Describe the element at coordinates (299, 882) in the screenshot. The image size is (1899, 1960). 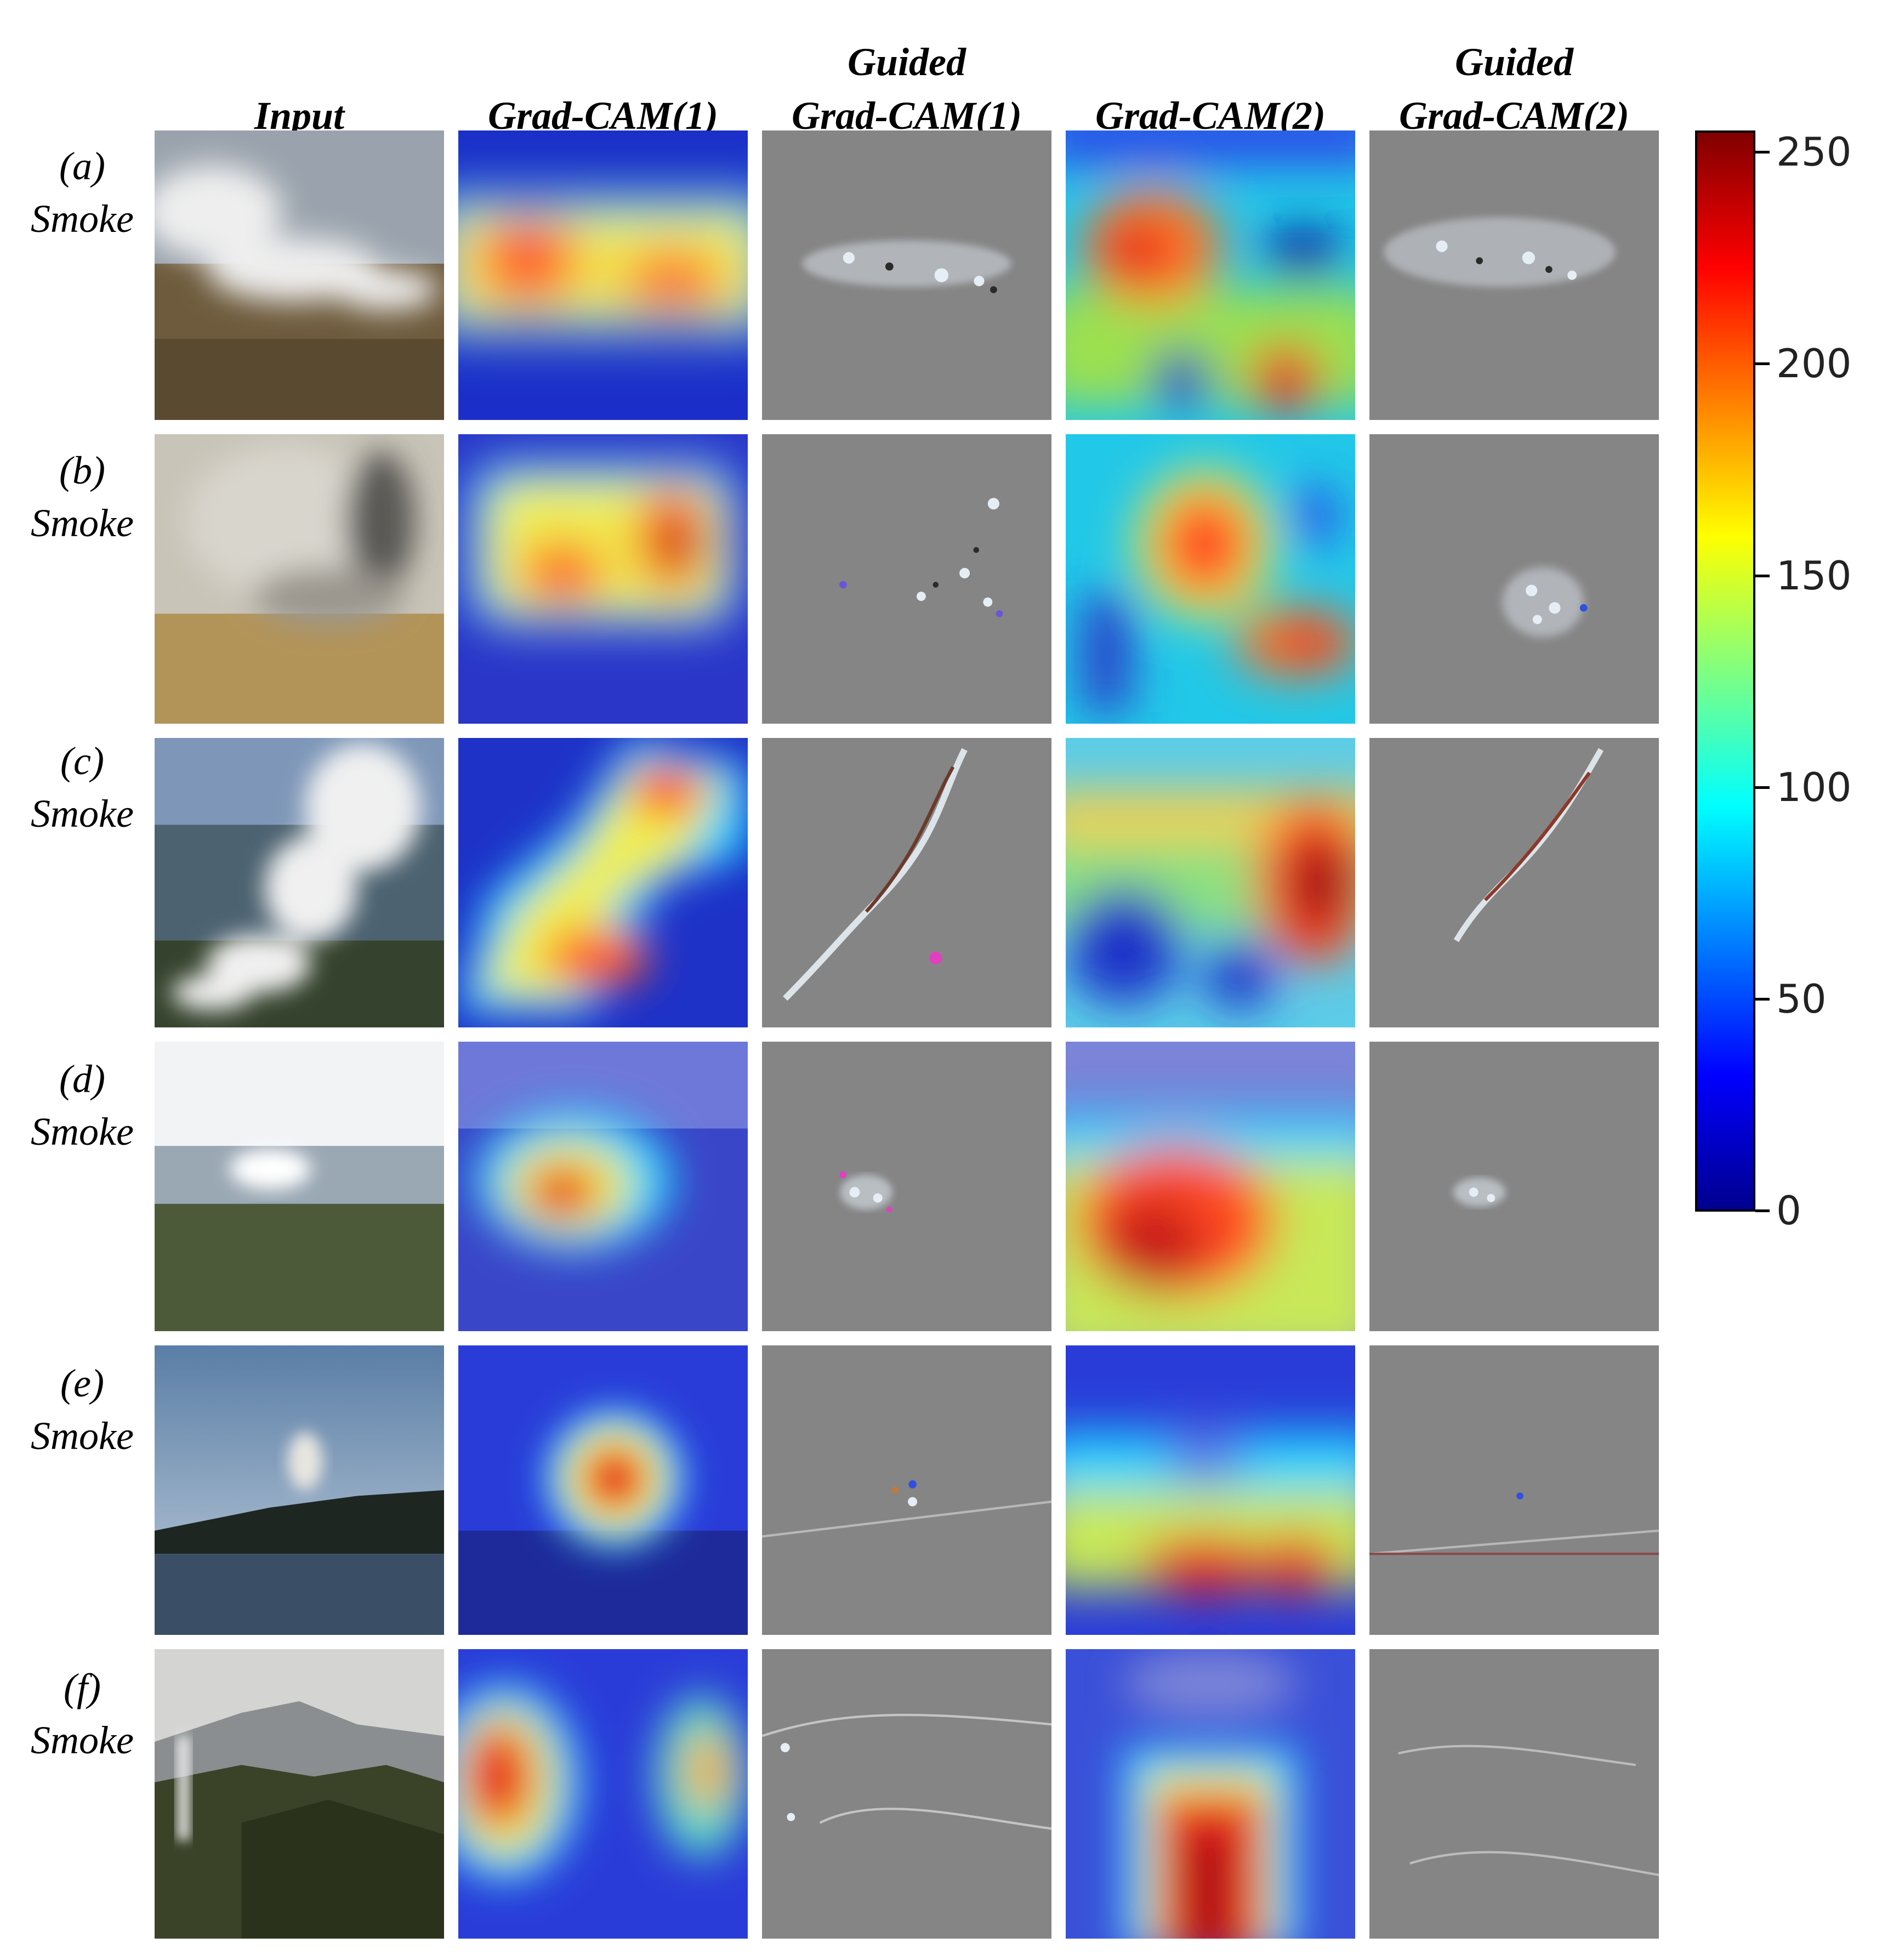
I see `input-image-c` at that location.